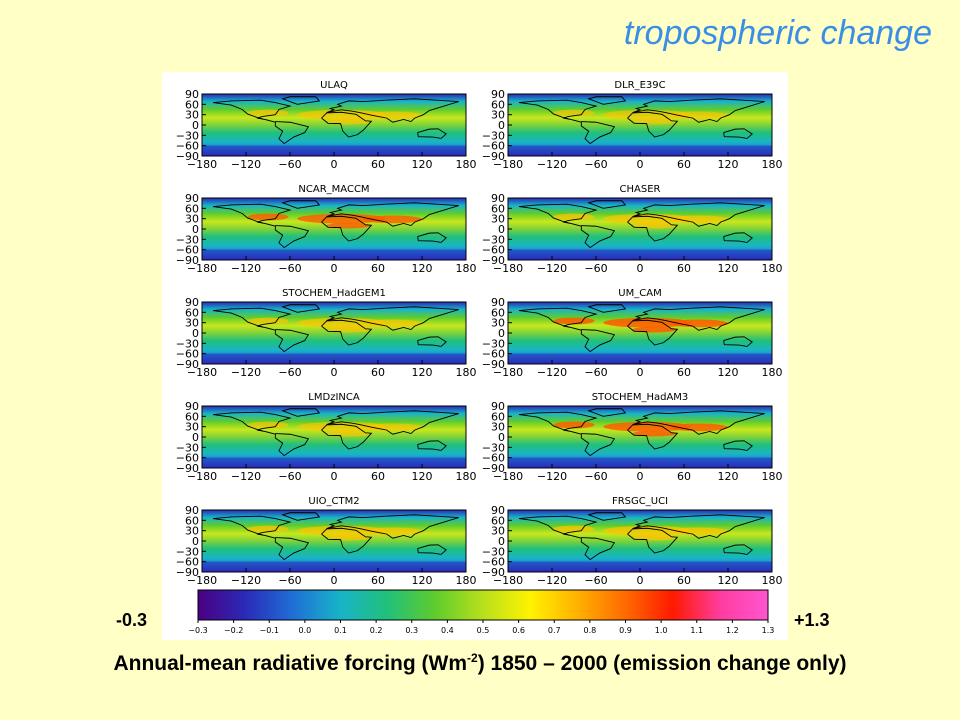 This screenshot has height=720, width=960. What do you see at coordinates (640, 397) in the screenshot?
I see `panel-title: STOCHEM_HadAM3` at bounding box center [640, 397].